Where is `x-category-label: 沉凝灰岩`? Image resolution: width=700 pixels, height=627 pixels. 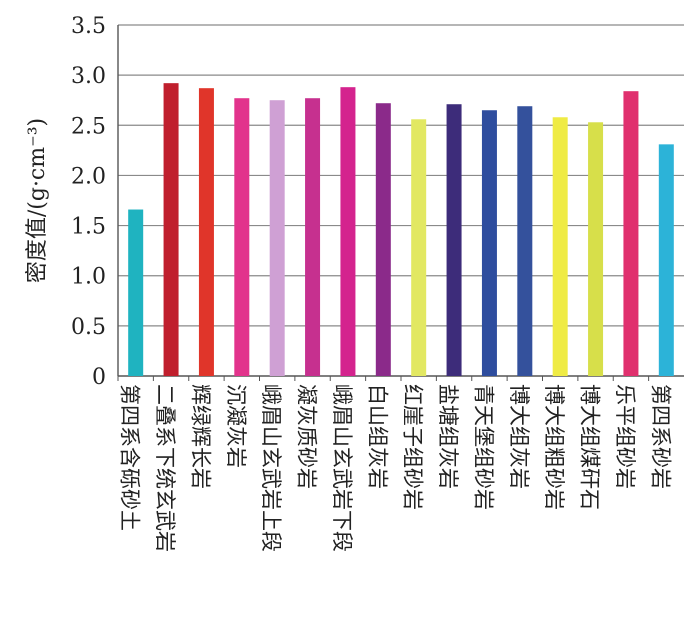
x-category-label: 沉凝灰岩 is located at coordinates (236, 426).